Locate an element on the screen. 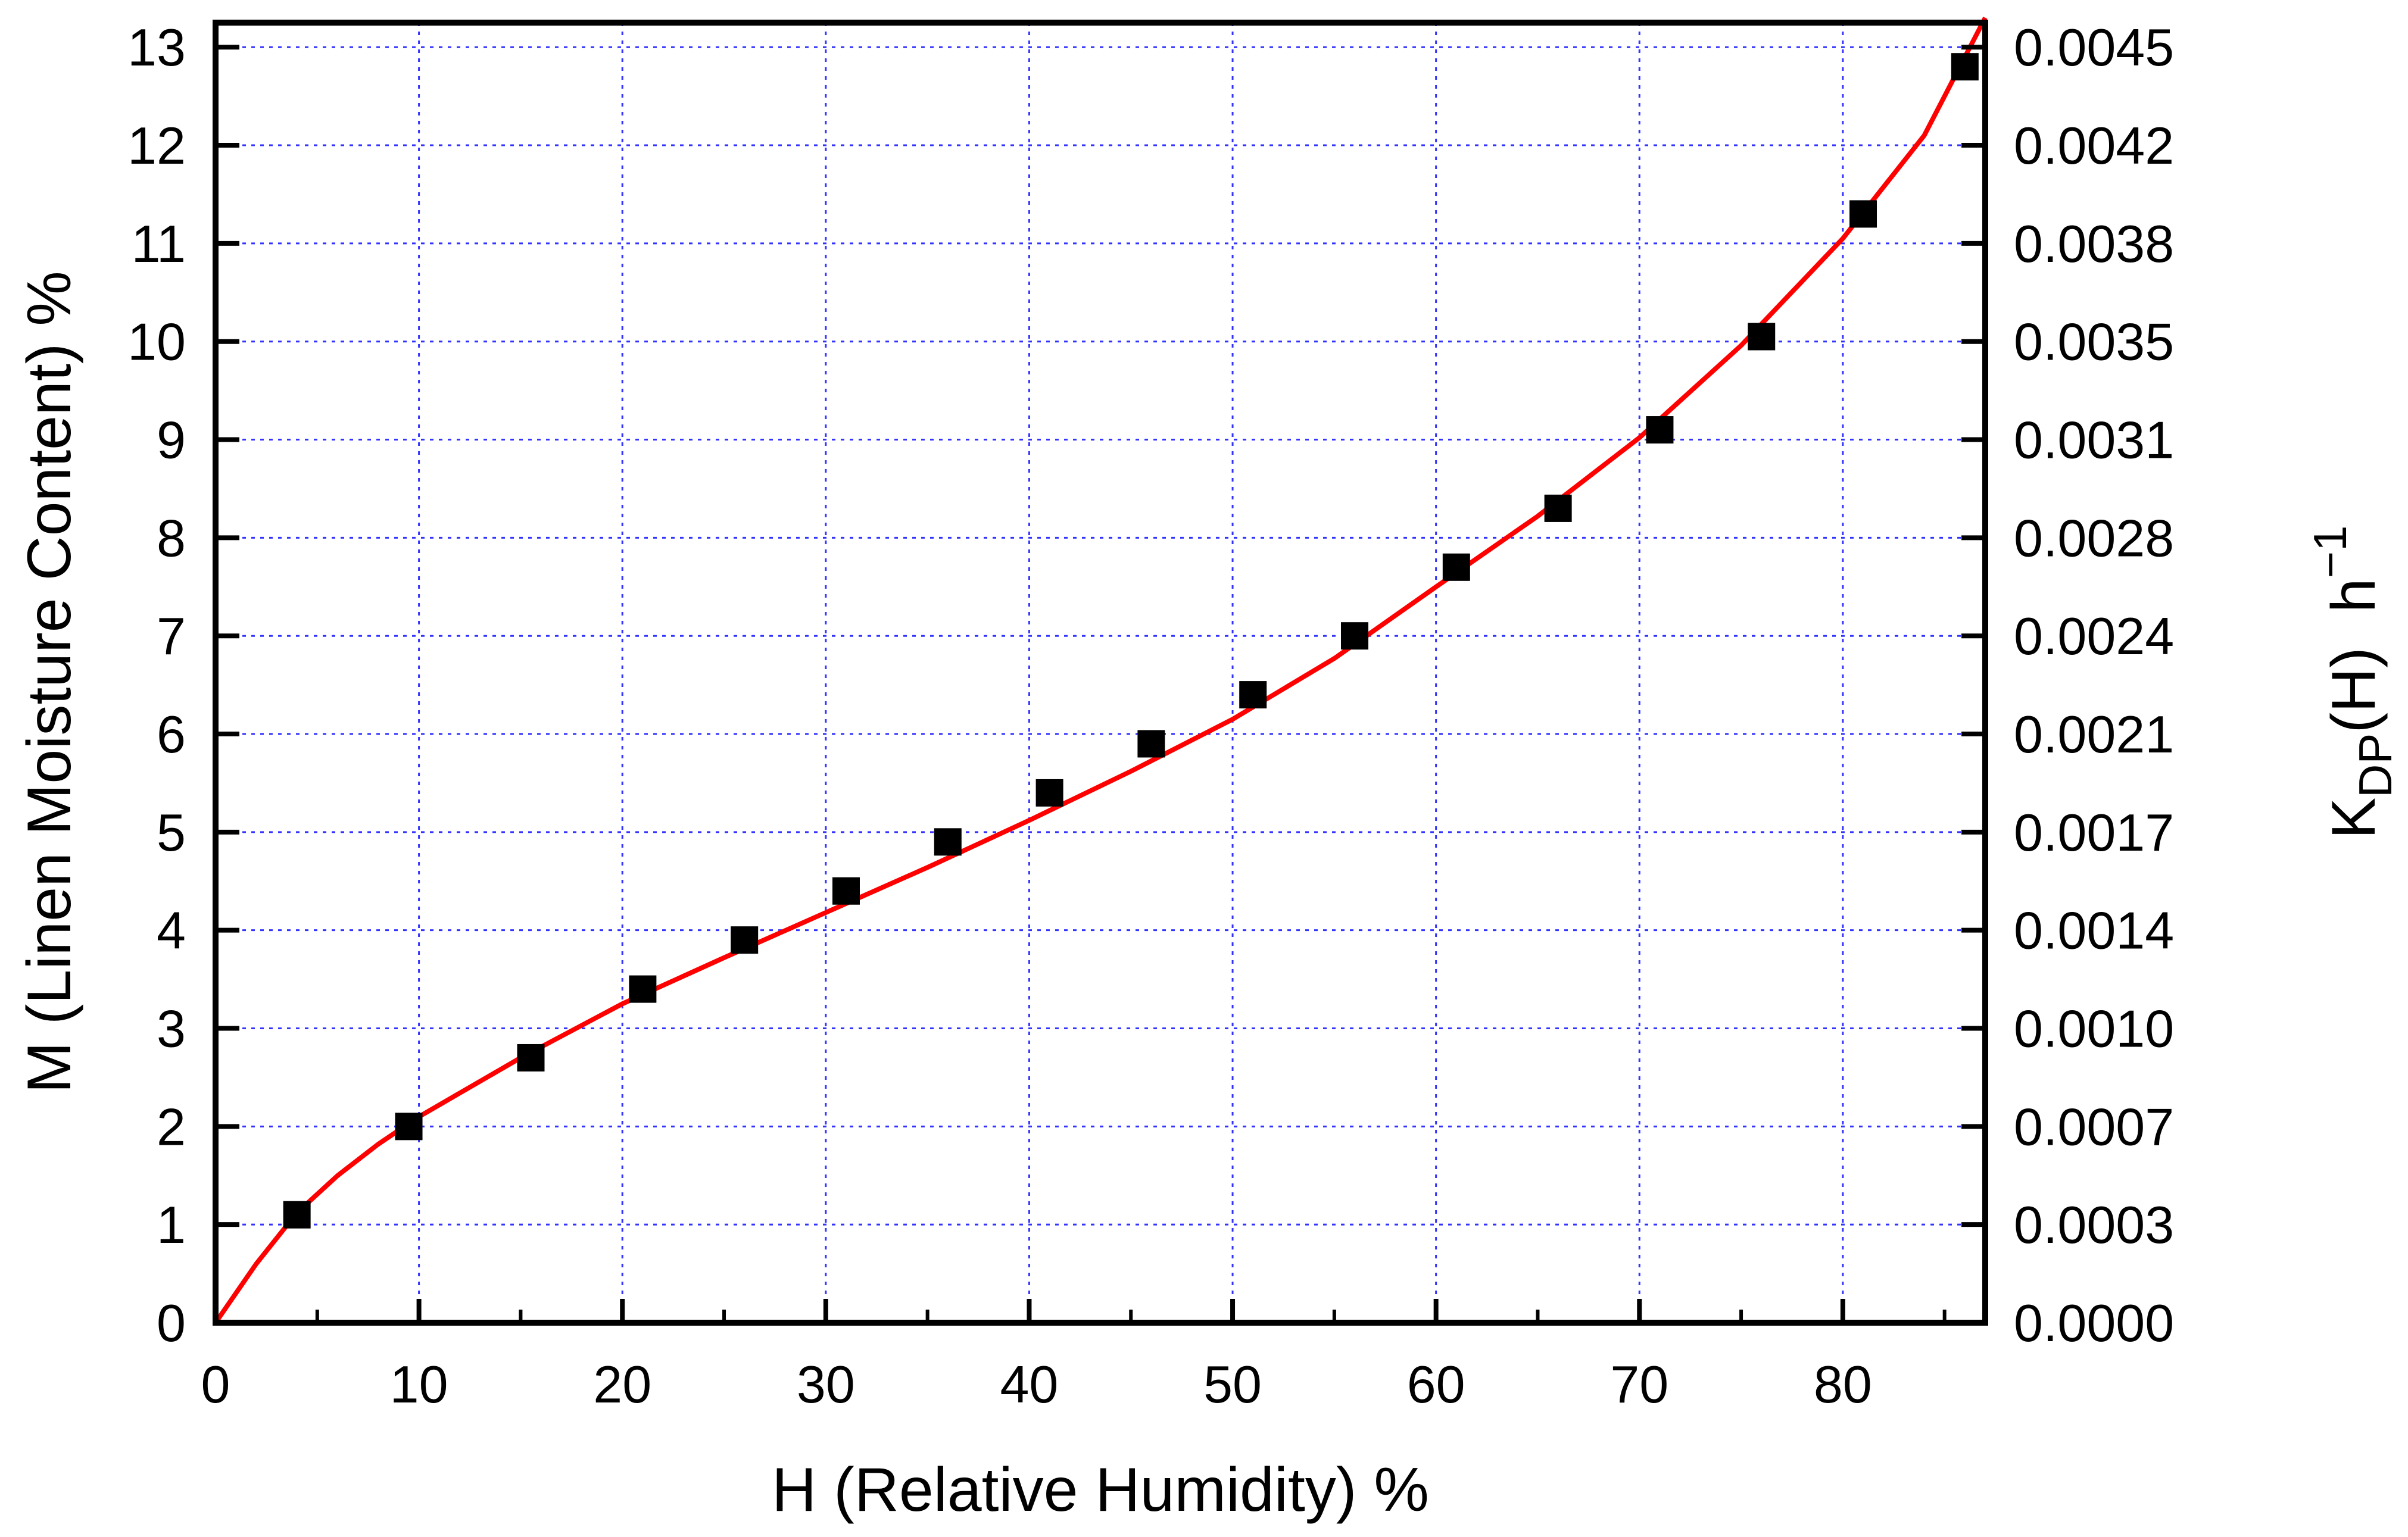  y-tick-label: 7 is located at coordinates (171, 636).